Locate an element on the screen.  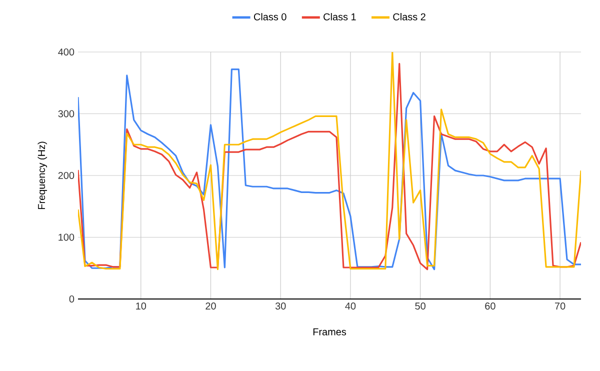
y-tick-label: 100 is located at coordinates (66, 237).